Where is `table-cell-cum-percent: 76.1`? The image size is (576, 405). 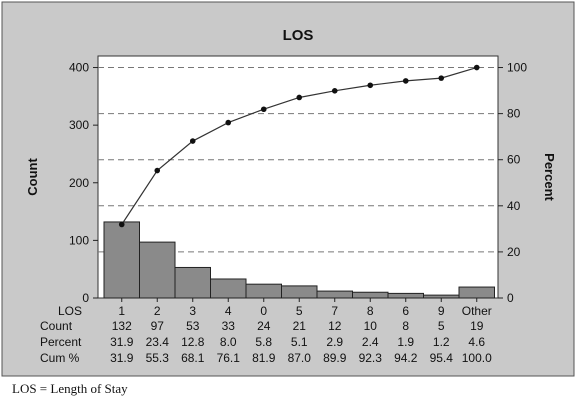 table-cell-cum-percent: 76.1 is located at coordinates (229, 358).